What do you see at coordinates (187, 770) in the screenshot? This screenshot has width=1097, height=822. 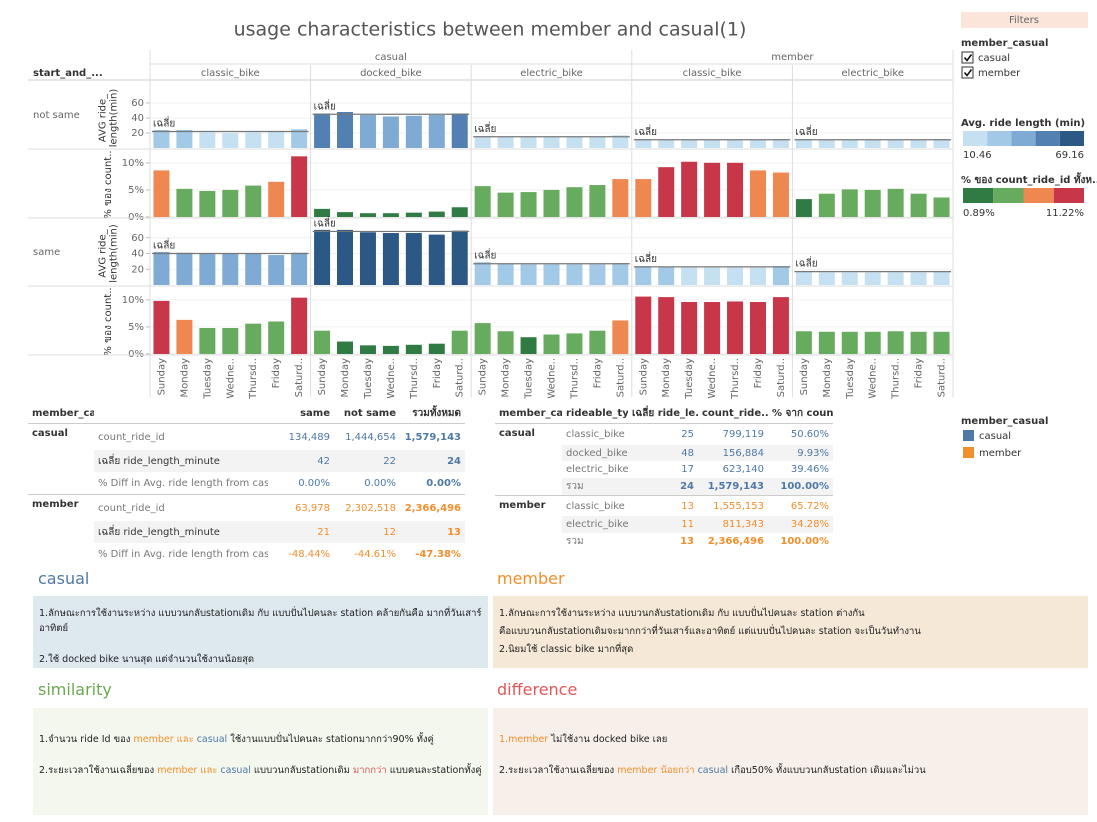 I see `note-text: member และ` at bounding box center [187, 770].